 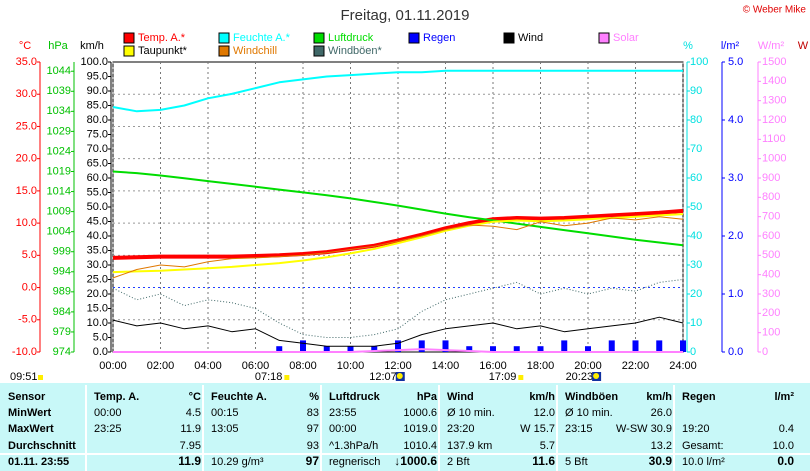 I want to click on x-tick-label: 24:00, so click(x=683, y=366).